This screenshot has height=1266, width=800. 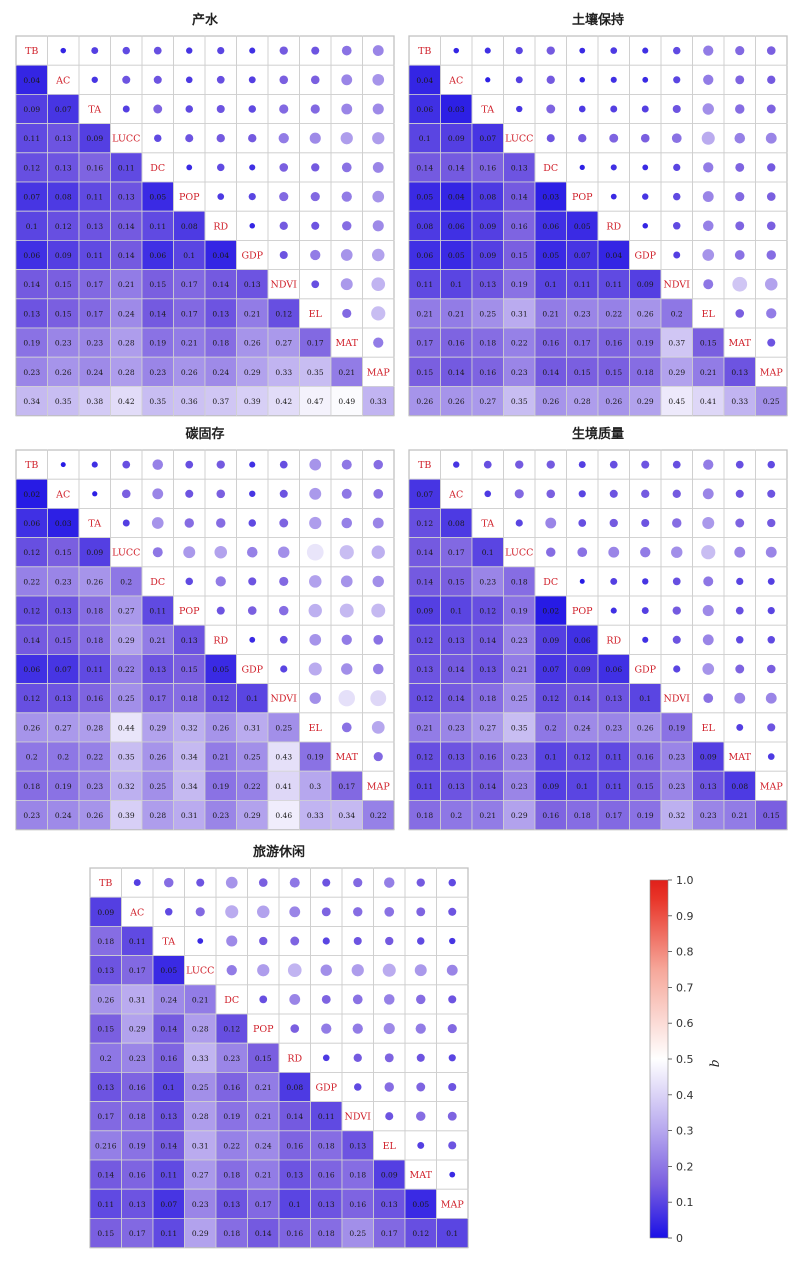 What do you see at coordinates (157, 786) in the screenshot?
I see `cell-value: 0.25` at bounding box center [157, 786].